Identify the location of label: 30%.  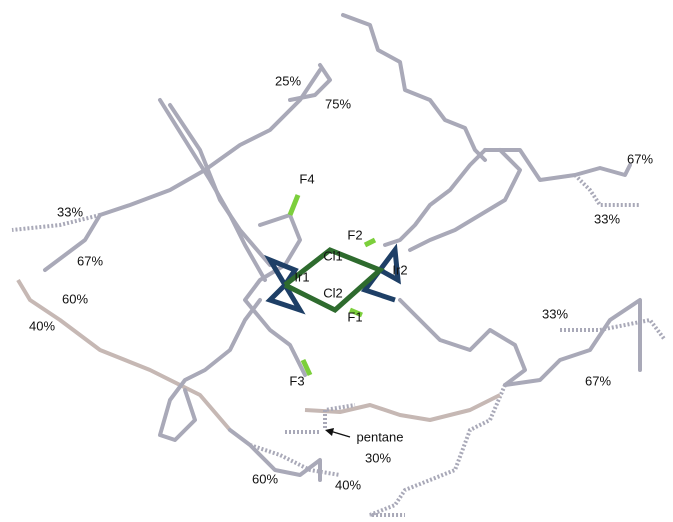
(378, 457).